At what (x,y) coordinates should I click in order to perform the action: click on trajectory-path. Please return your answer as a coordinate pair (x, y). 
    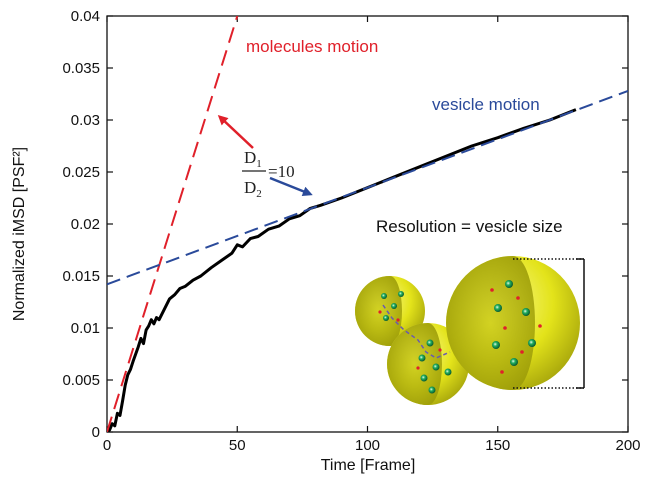
    Looking at the image, I should click on (416, 331).